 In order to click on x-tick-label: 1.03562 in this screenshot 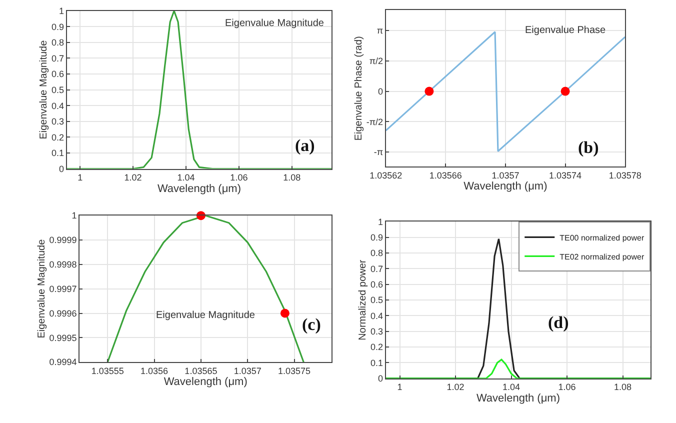, I will do `click(386, 175)`.